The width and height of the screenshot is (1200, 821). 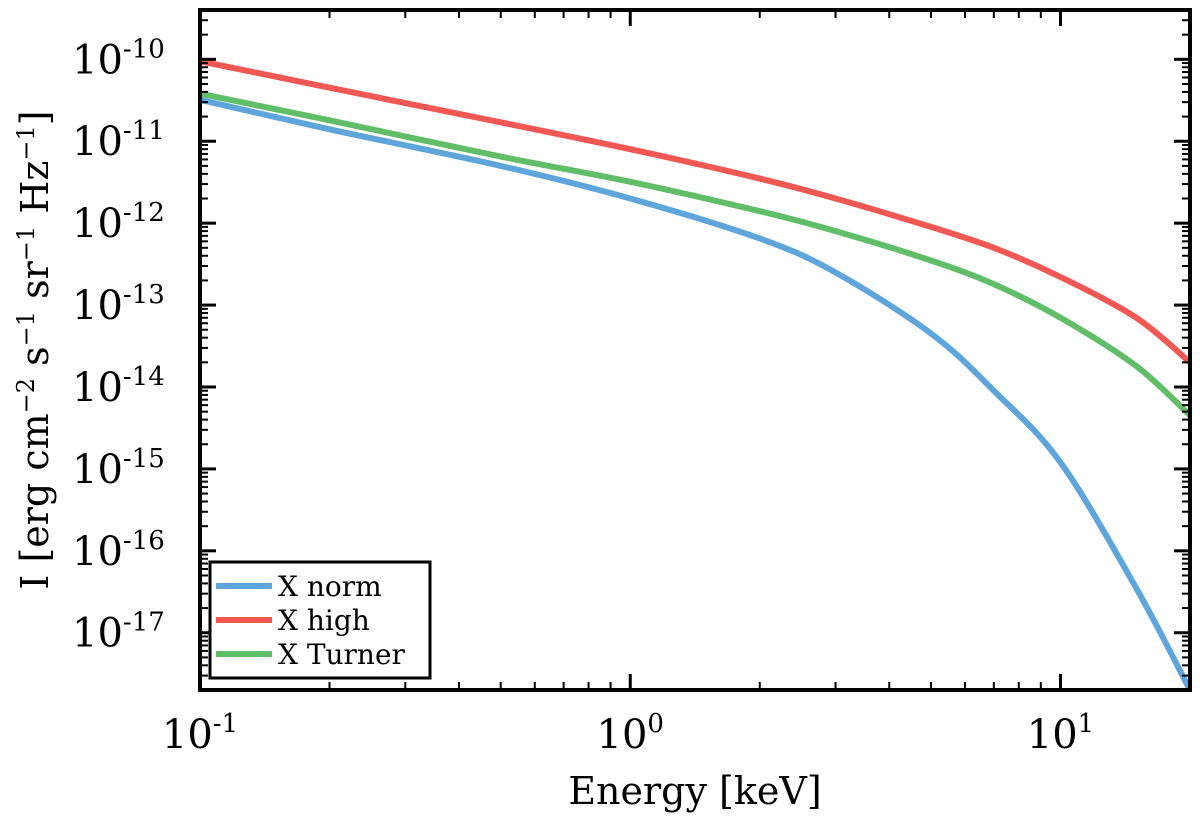 What do you see at coordinates (118, 58) in the screenshot?
I see `y-tick-label: 10-10` at bounding box center [118, 58].